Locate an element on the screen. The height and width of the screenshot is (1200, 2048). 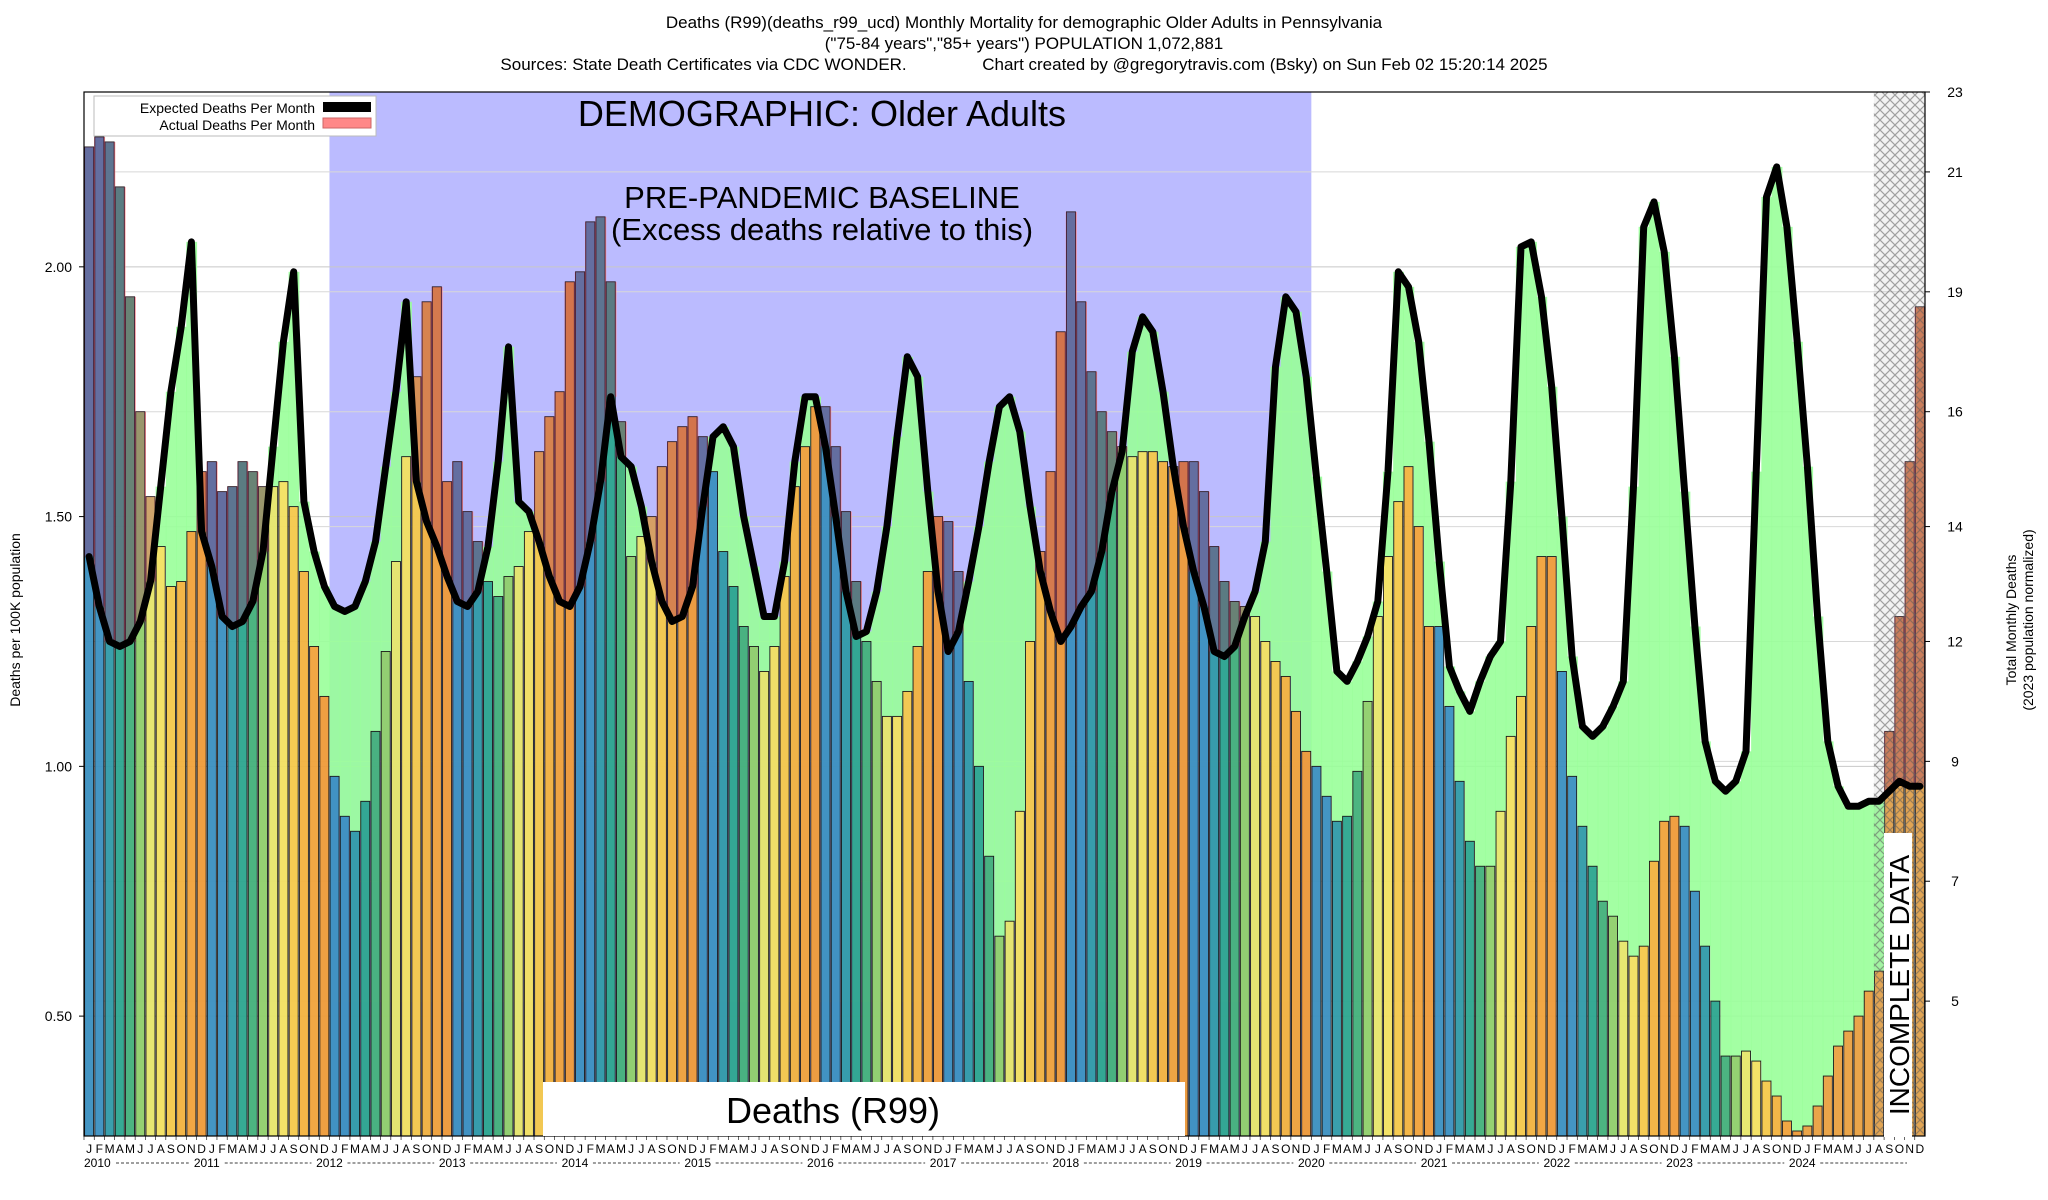
x-month-label-177: O is located at coordinates (1899, 1149).